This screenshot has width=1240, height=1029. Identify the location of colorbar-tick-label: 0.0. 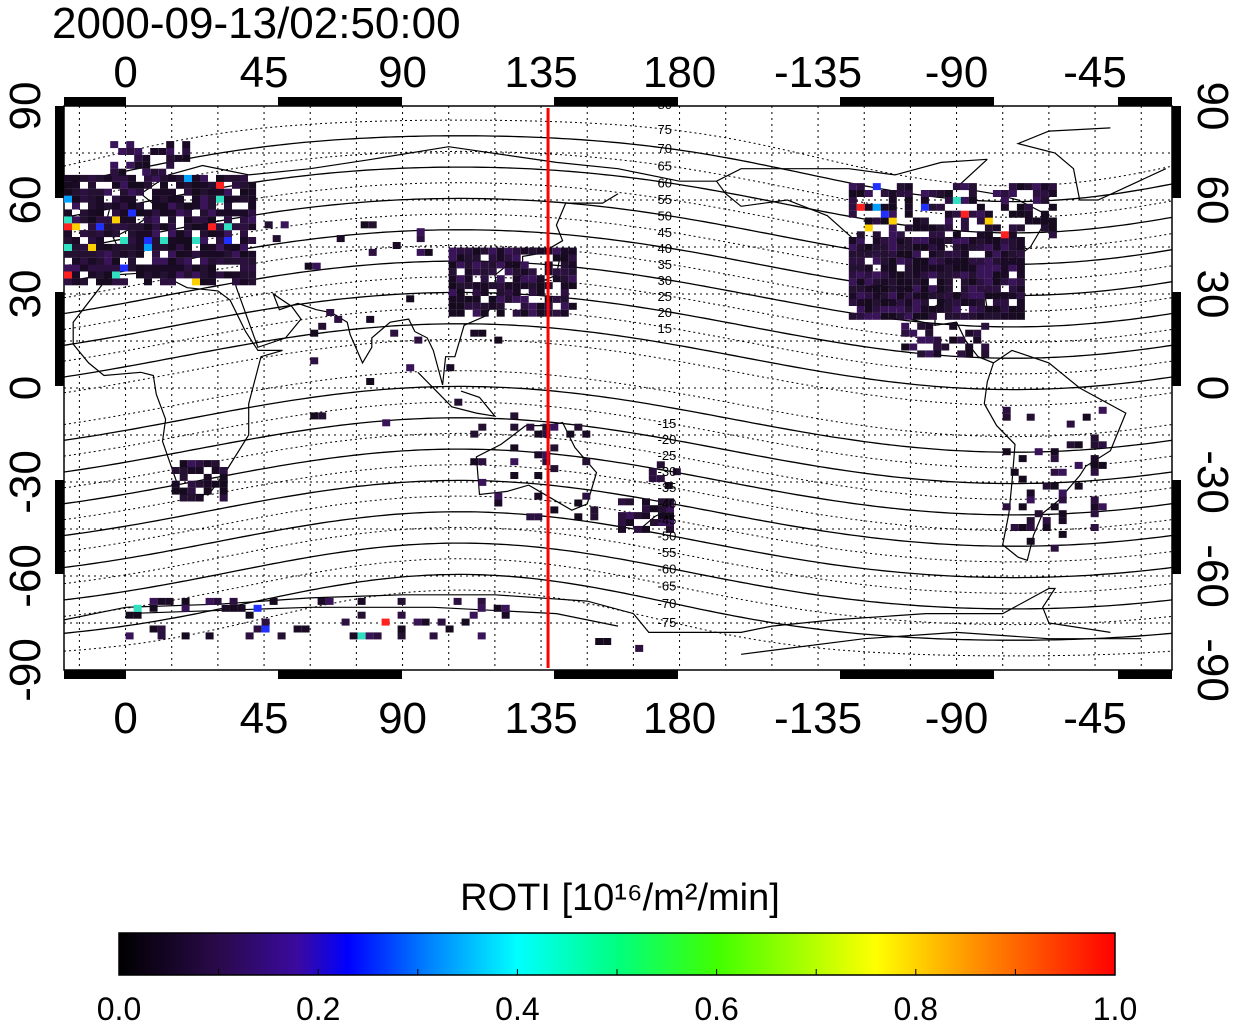
(119, 1007).